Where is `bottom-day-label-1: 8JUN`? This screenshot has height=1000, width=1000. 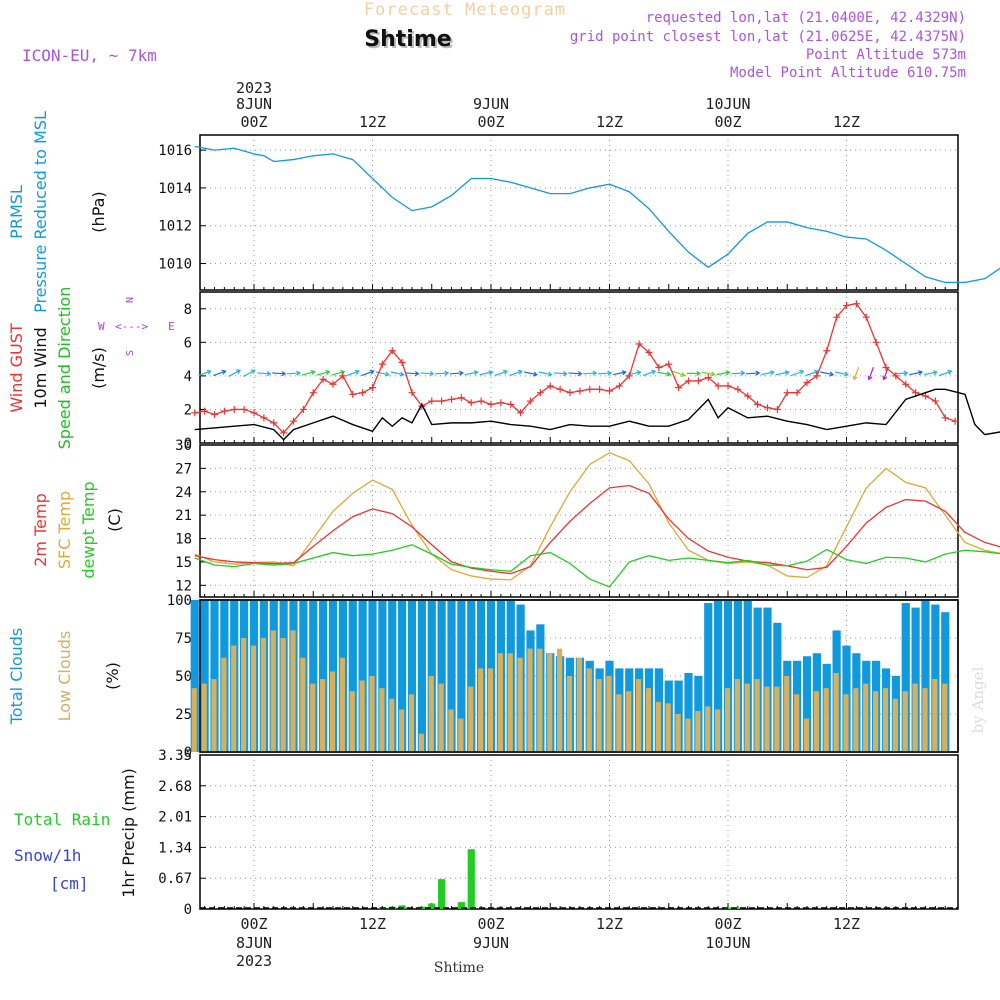
bottom-day-label-1: 8JUN is located at coordinates (254, 943).